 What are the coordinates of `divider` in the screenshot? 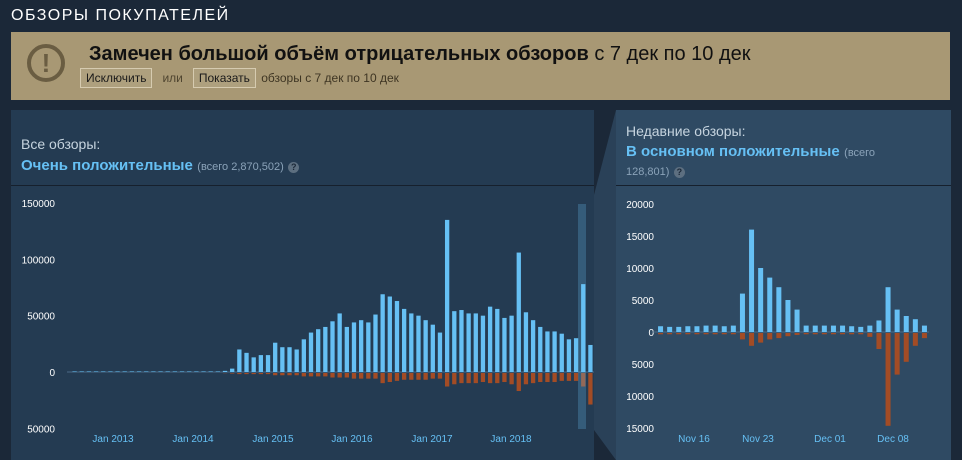 It's located at (783, 185).